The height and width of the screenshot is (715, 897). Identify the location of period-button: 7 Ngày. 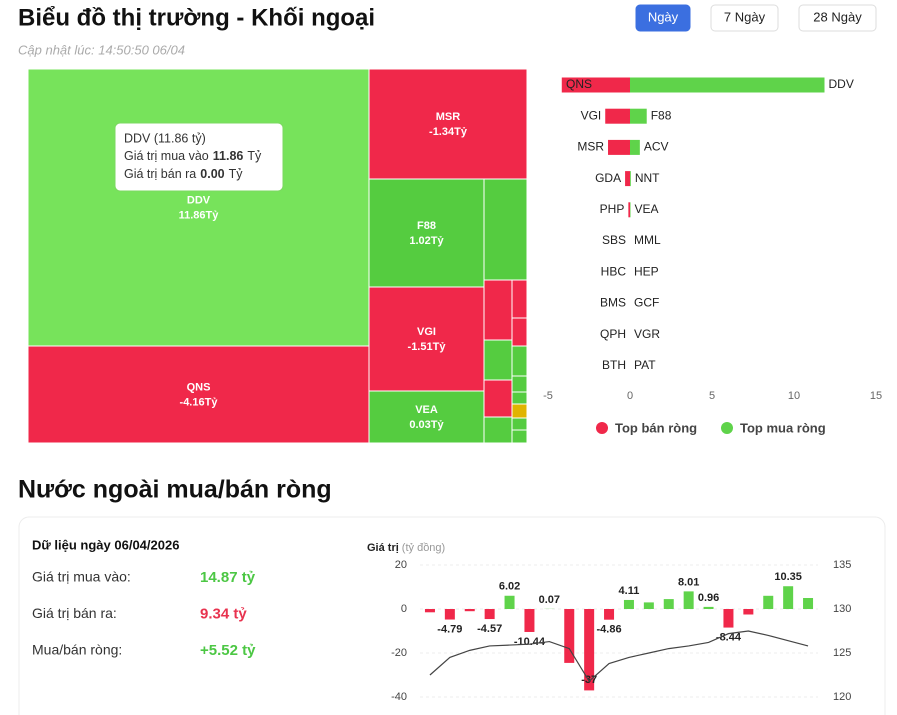
(744, 18).